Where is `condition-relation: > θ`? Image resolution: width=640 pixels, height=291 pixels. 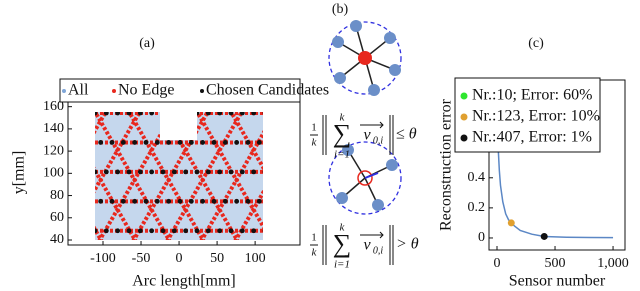
condition-relation: > θ is located at coordinates (407, 244).